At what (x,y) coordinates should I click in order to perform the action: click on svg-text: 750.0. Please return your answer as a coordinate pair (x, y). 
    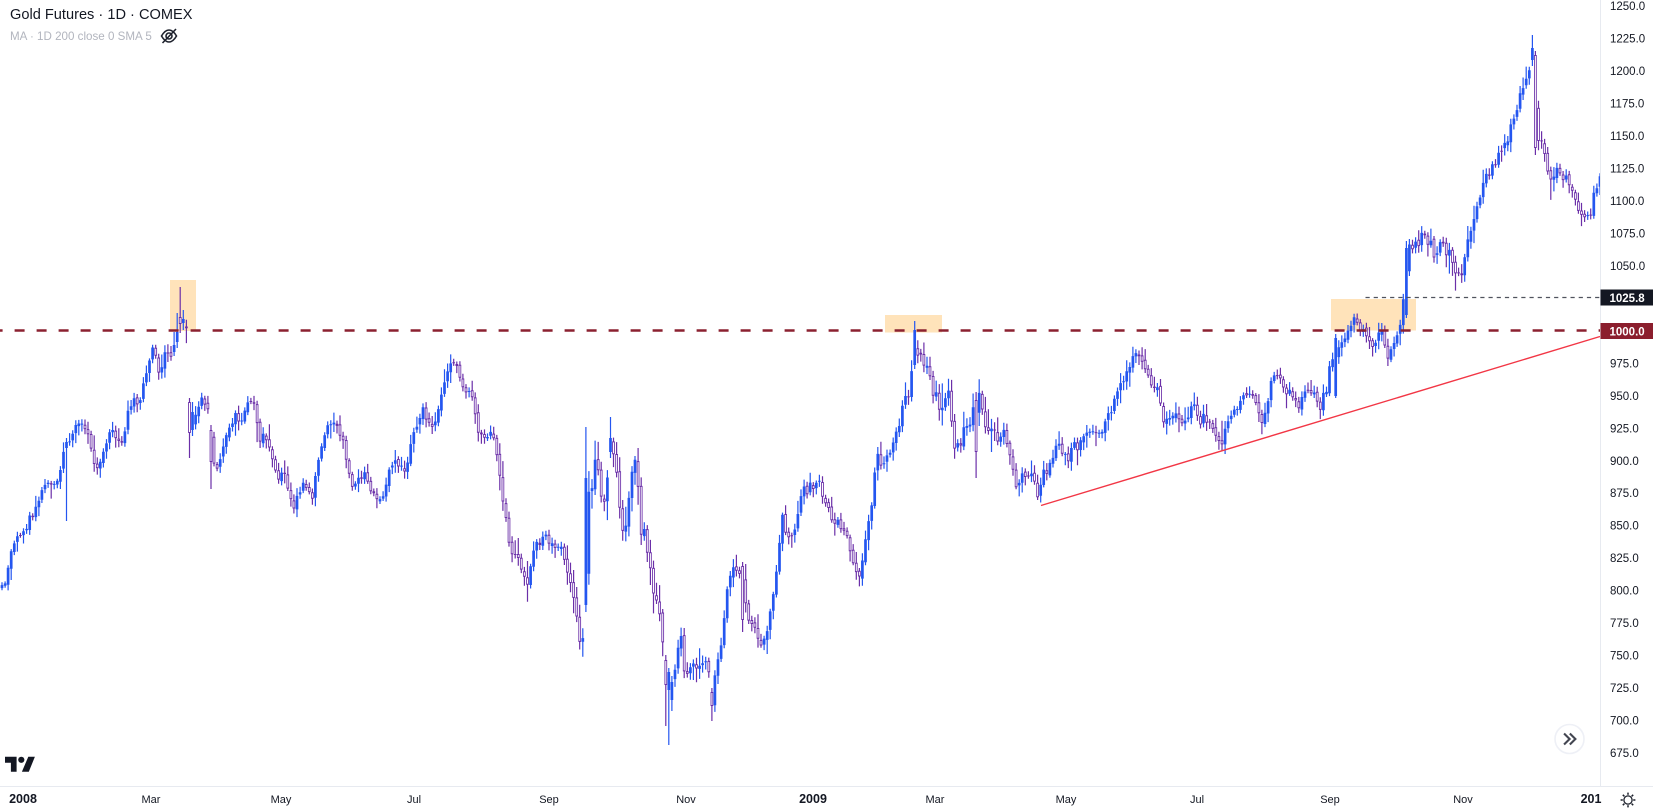
    Looking at the image, I should click on (1624, 657).